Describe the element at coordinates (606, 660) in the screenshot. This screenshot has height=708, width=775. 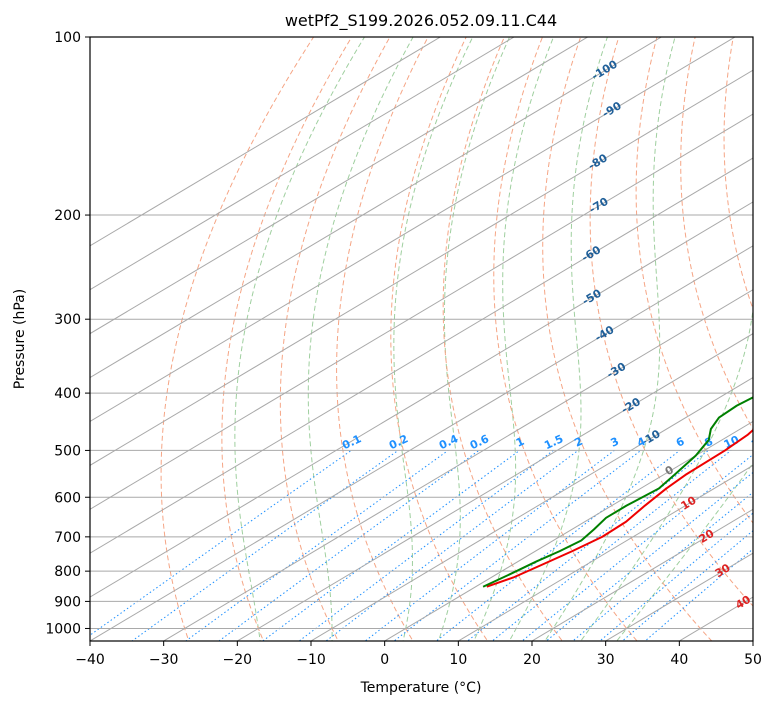
I see `x-tick-label: 30` at that location.